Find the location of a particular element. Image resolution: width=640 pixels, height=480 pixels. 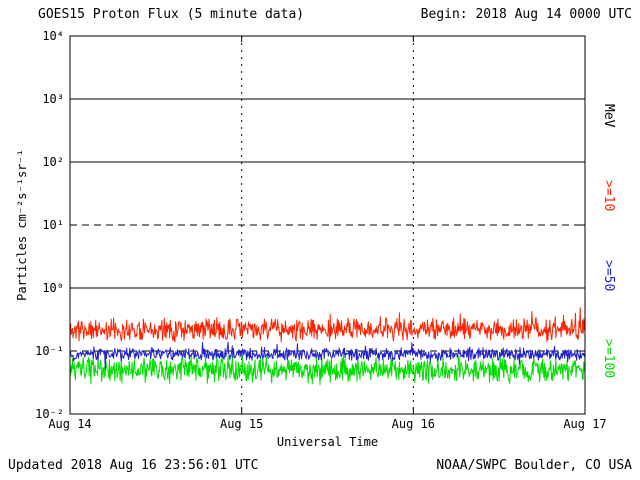

y-tick-label: 10⁻¹ is located at coordinates (49, 351).